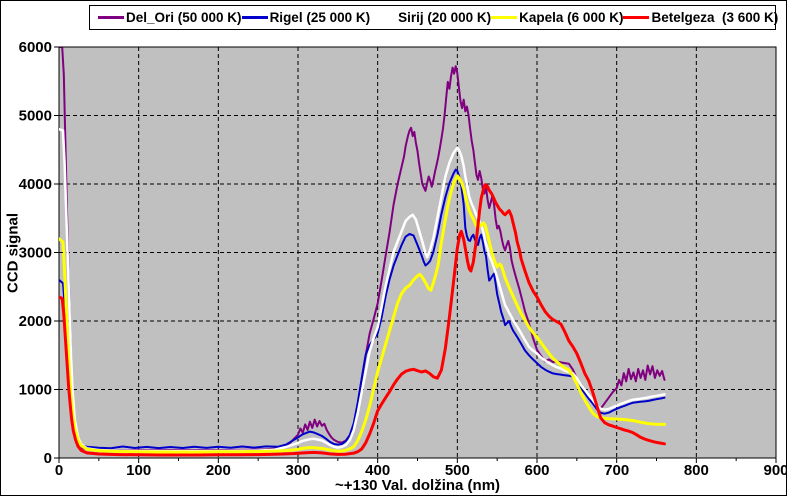  What do you see at coordinates (35, 184) in the screenshot?
I see `y-tick-label-4000: 4000` at bounding box center [35, 184].